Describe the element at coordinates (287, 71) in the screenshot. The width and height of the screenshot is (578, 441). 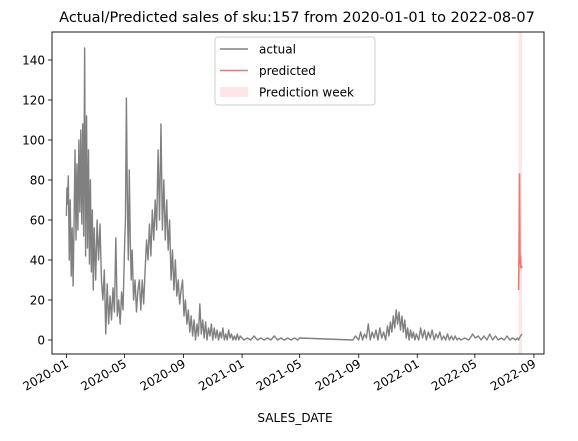
I see `legend-label: predicted` at that location.